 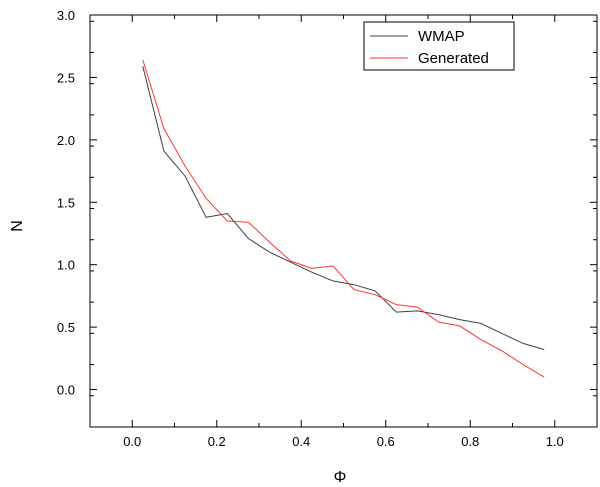 I want to click on x-axis-title: Φ, so click(x=340, y=477).